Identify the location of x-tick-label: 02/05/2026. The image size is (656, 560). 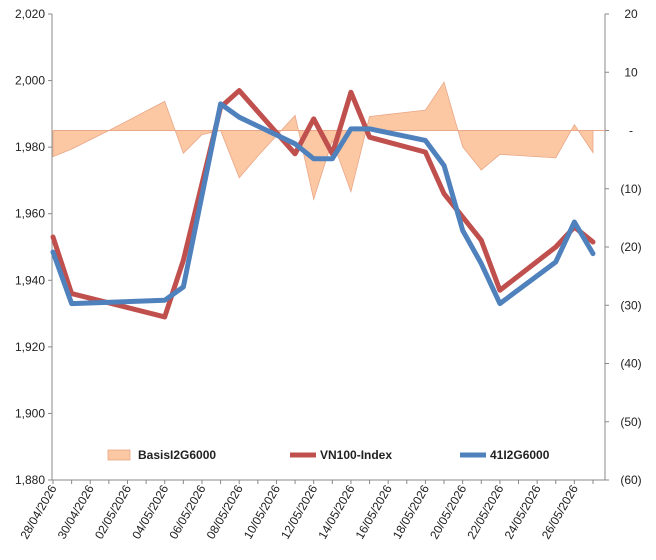
(113, 511).